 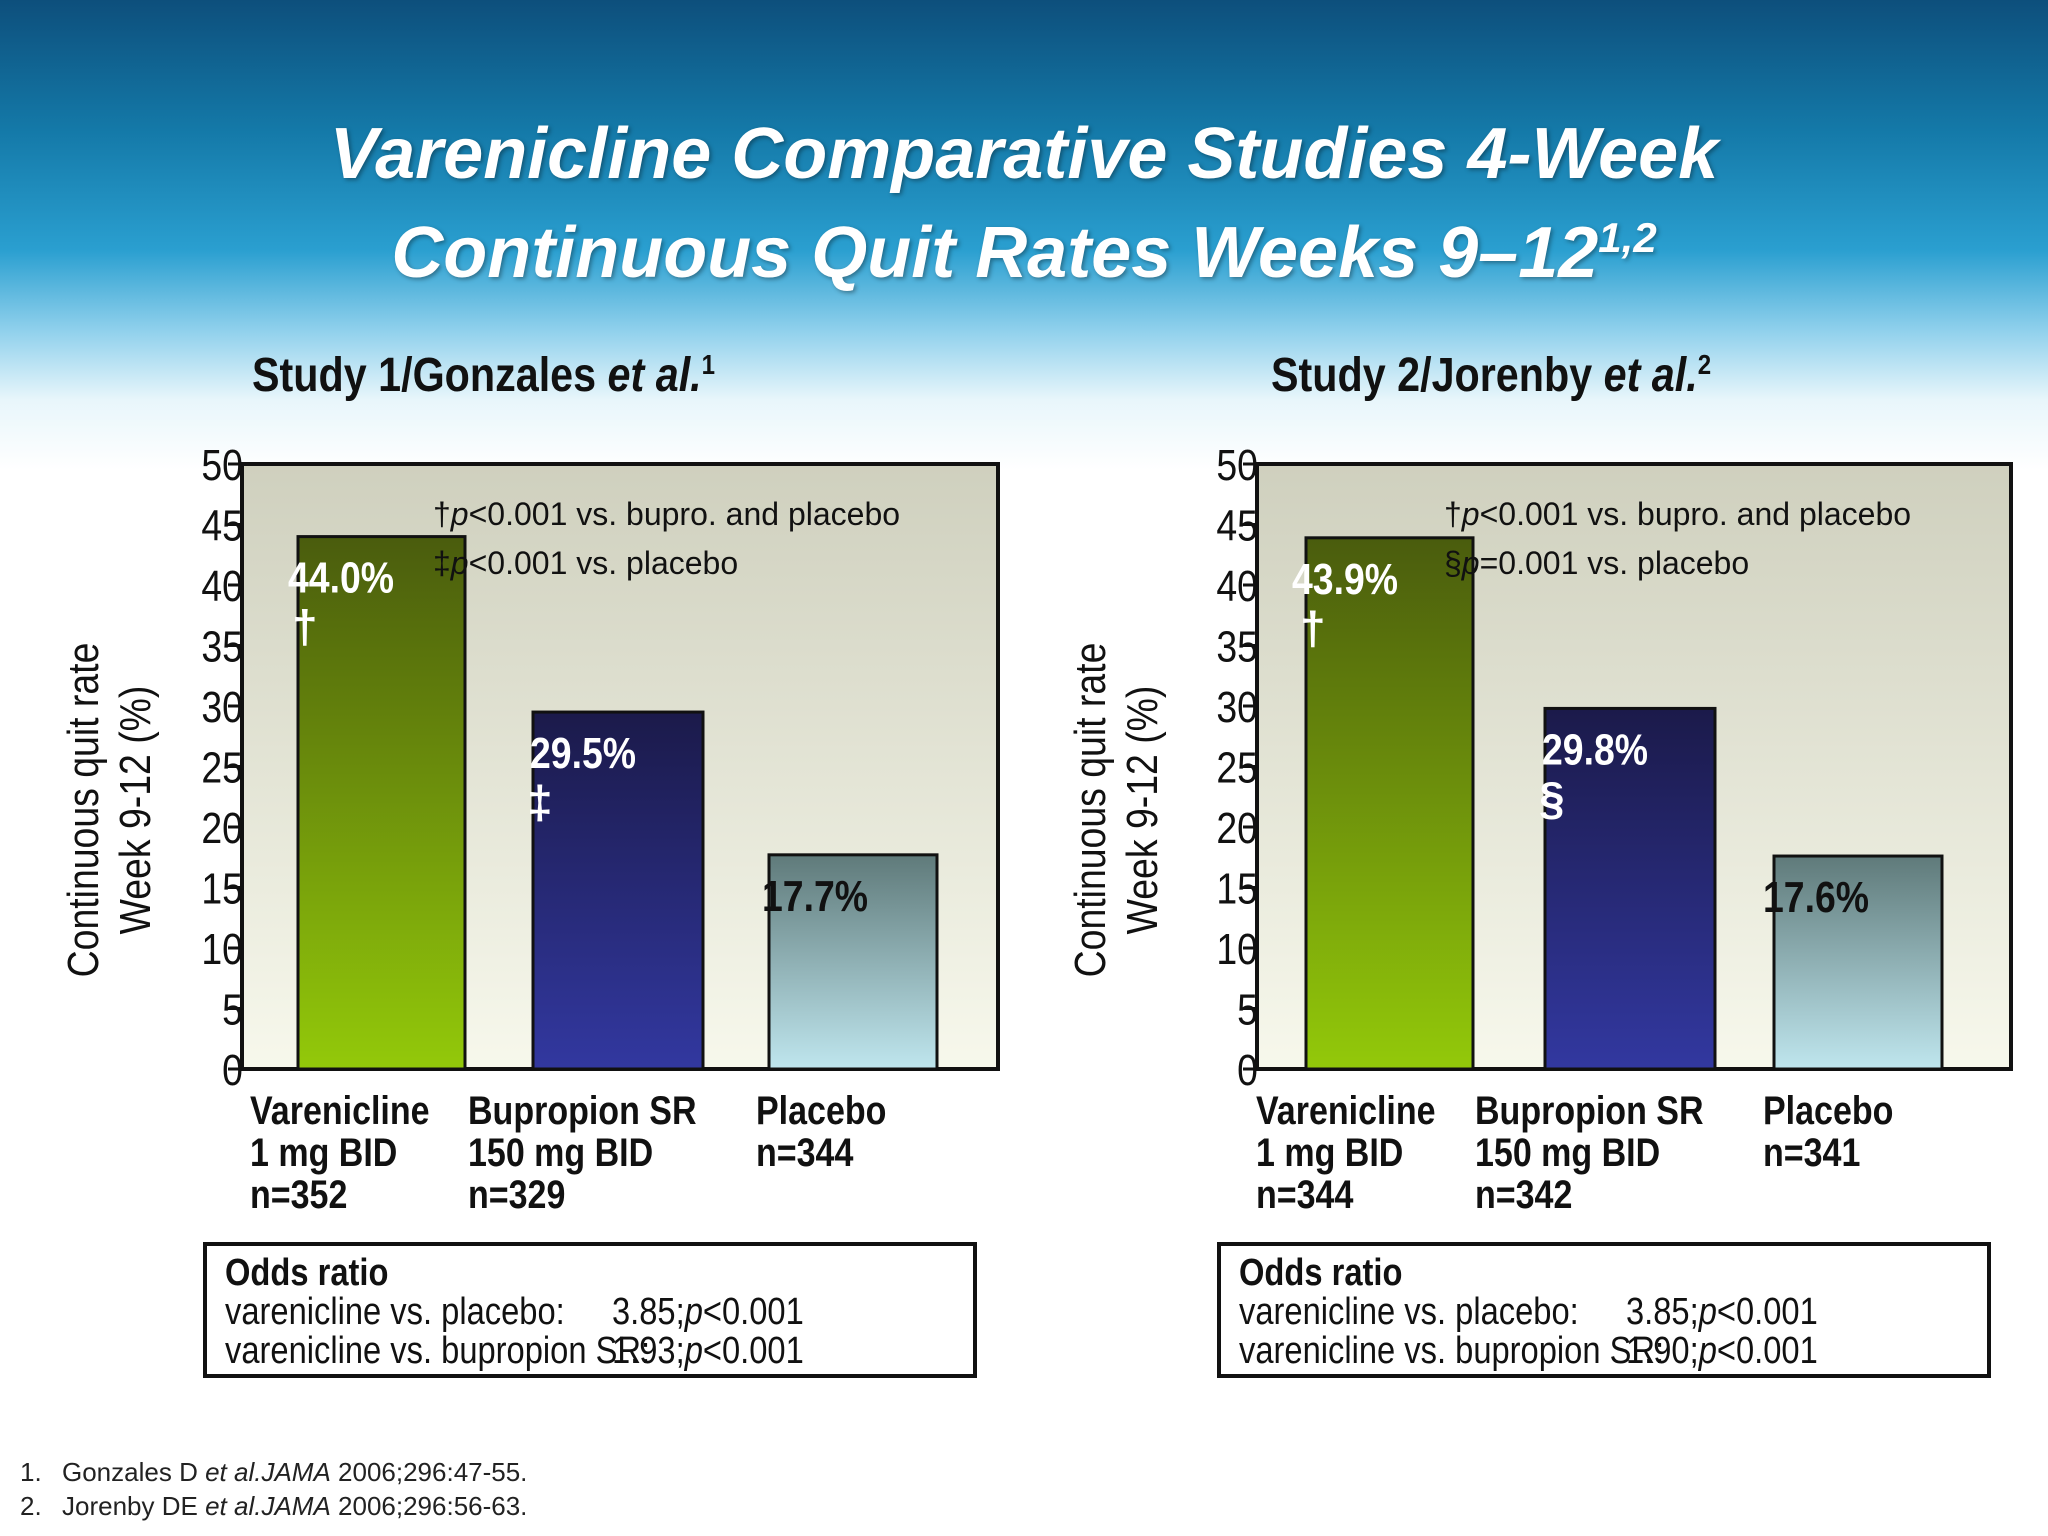 I want to click on reference-item: 2. Jorenby DE et al.JAMA 2006;296:56-63., so click(x=273, y=1506).